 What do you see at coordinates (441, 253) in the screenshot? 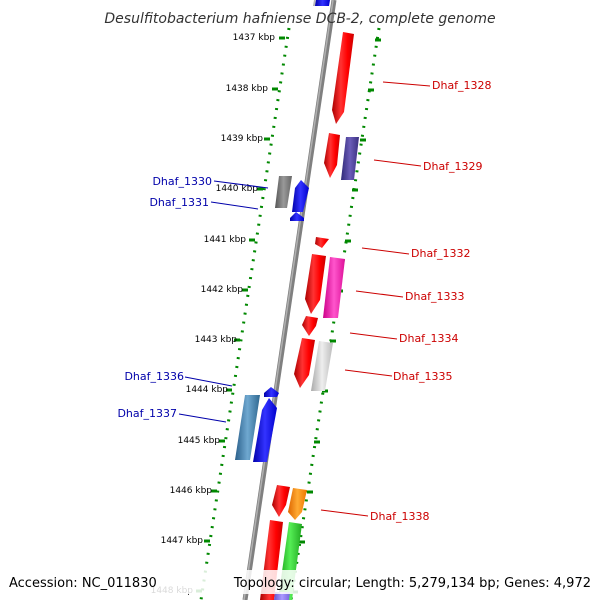
I see `gene-label-dhaf-1332: Dhaf_1332` at bounding box center [441, 253].